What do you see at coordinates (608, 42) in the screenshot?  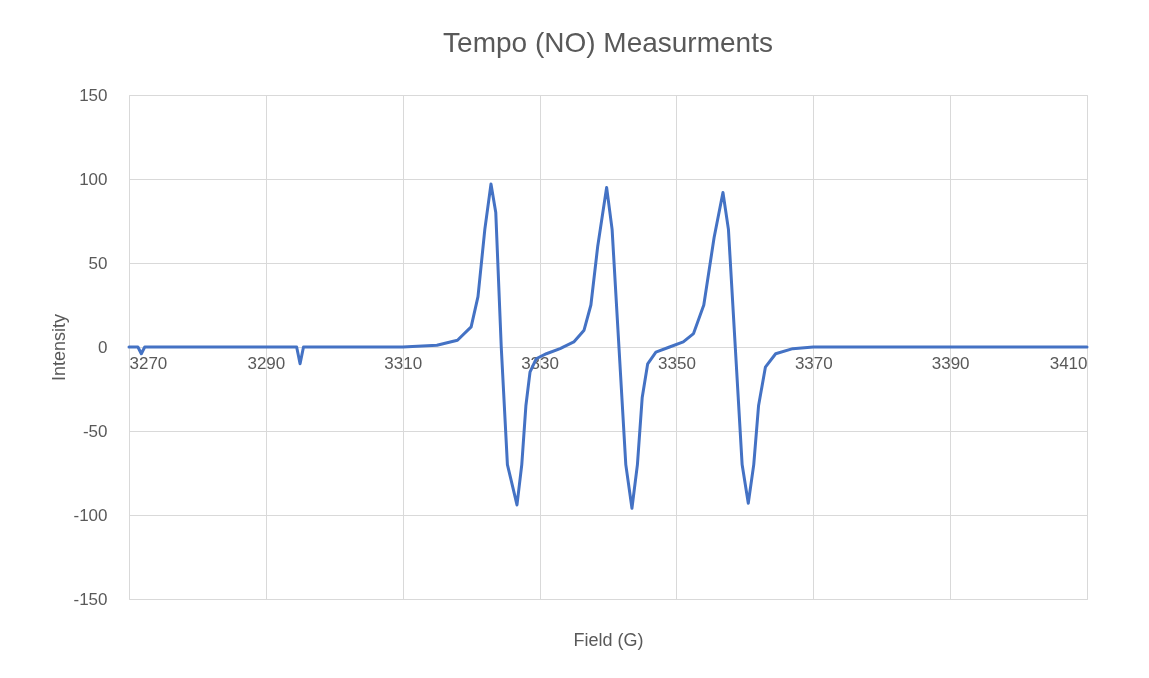 I see `chart-title: Tempo (NO) Measurments` at bounding box center [608, 42].